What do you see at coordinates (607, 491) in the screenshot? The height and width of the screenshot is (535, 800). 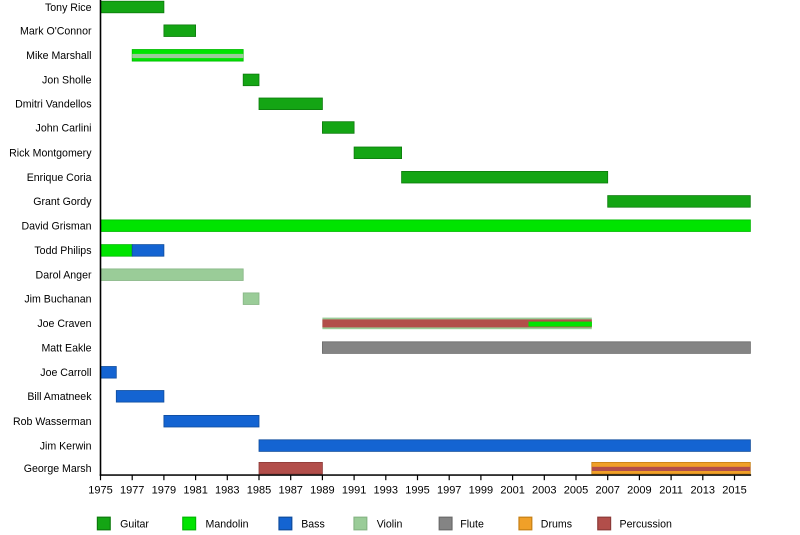 I see `svg-text: 2007` at bounding box center [607, 491].